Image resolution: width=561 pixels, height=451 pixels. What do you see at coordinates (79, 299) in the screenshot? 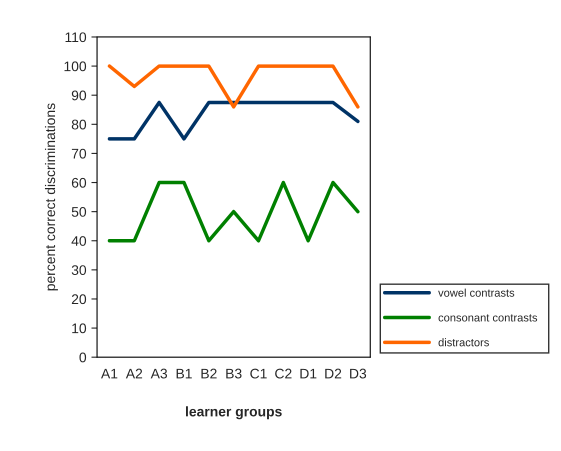
I see `y-tick-label: 20` at bounding box center [79, 299].